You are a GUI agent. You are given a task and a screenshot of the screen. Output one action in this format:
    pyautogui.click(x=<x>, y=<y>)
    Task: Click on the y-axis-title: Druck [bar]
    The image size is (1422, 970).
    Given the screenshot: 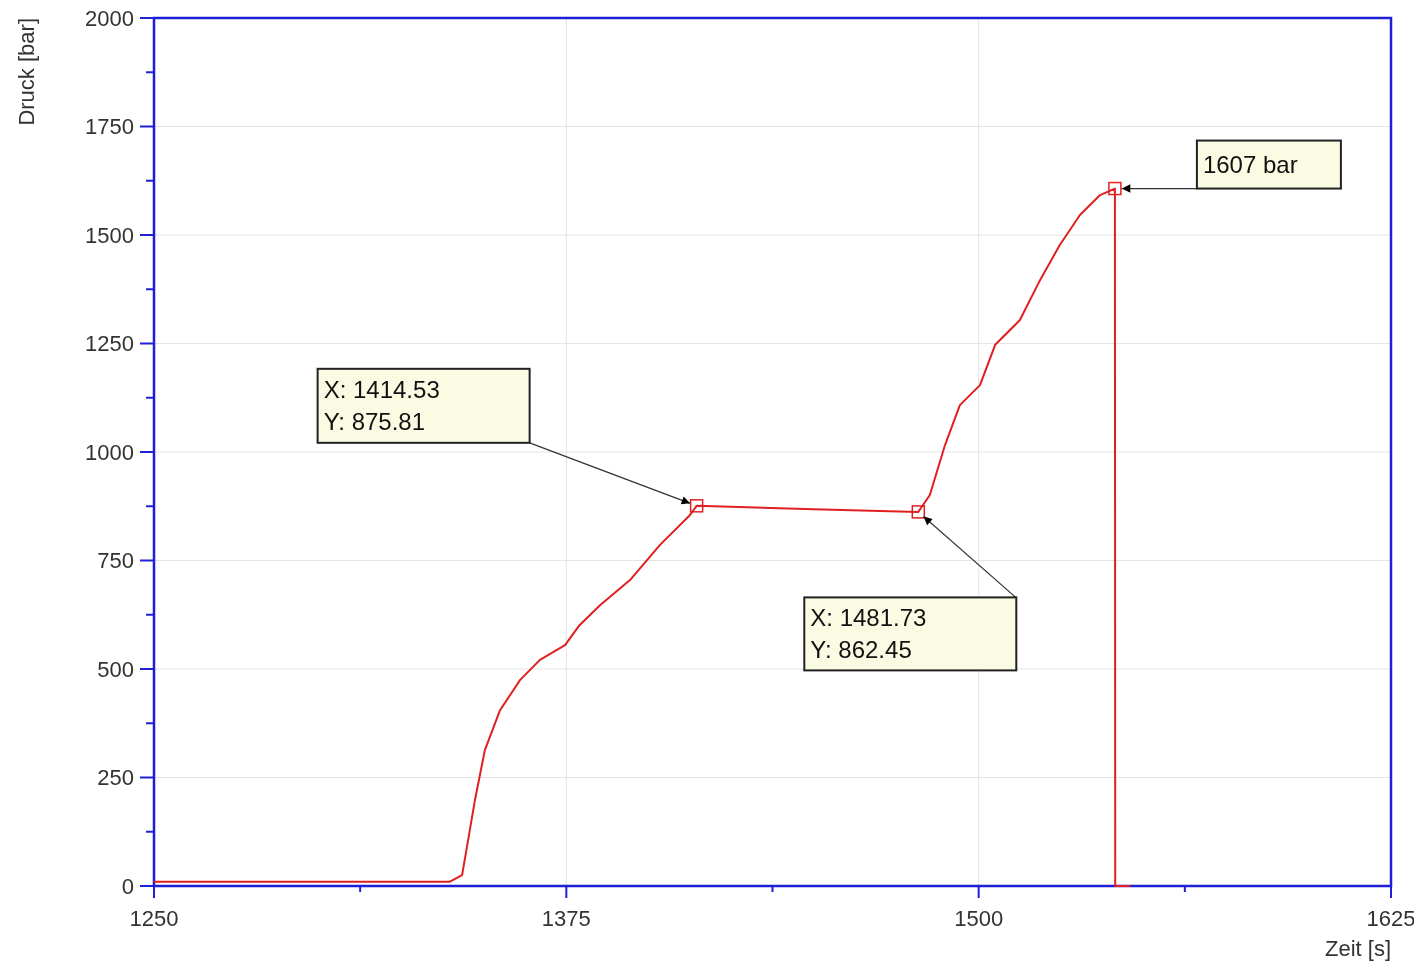 What is the action you would take?
    pyautogui.click(x=26, y=72)
    